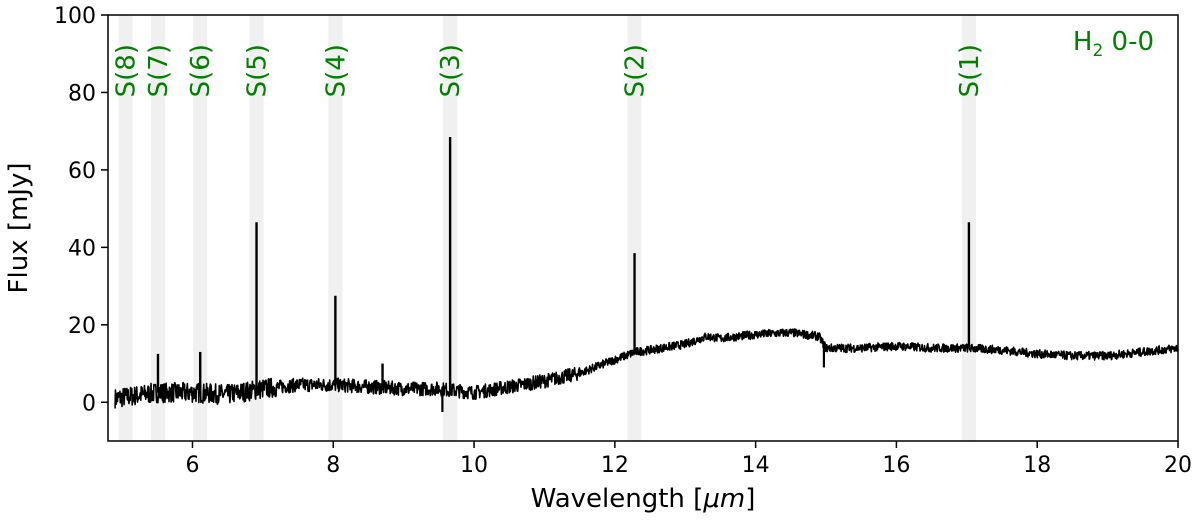 The height and width of the screenshot is (524, 1200). I want to click on line-label: S(7), so click(159, 70).